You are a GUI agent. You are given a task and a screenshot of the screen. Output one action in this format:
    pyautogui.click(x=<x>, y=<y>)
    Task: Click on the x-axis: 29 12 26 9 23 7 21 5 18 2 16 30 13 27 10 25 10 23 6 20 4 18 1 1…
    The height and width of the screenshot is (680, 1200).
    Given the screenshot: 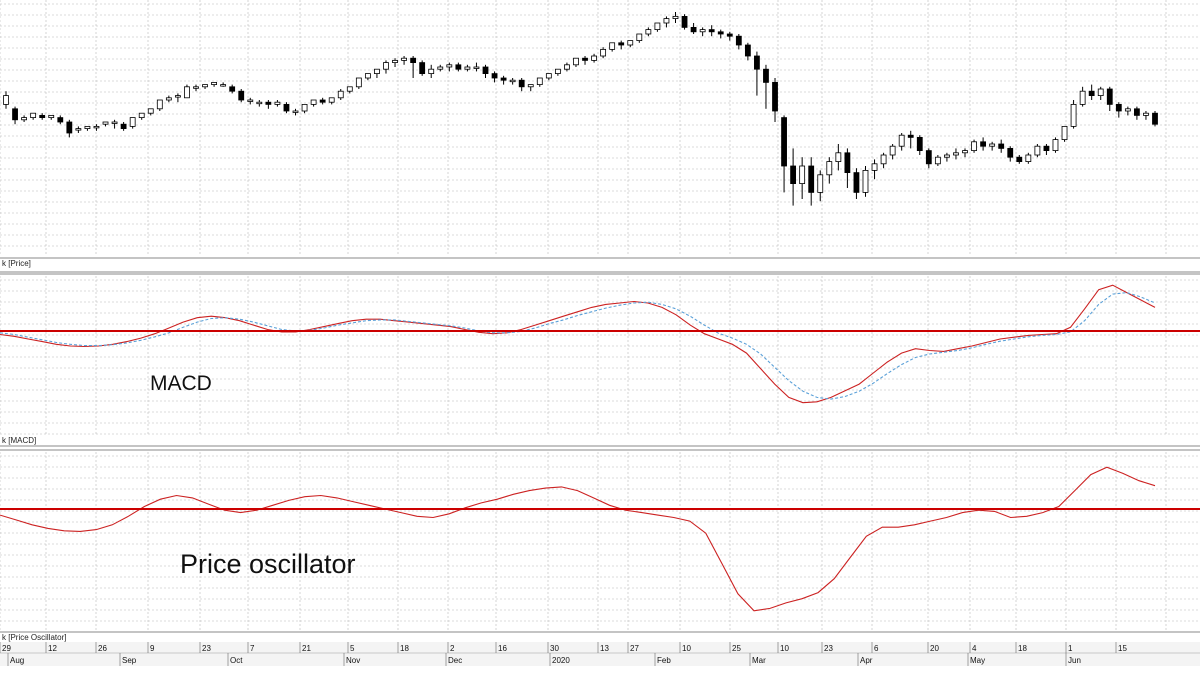 What is the action you would take?
    pyautogui.click(x=600, y=654)
    